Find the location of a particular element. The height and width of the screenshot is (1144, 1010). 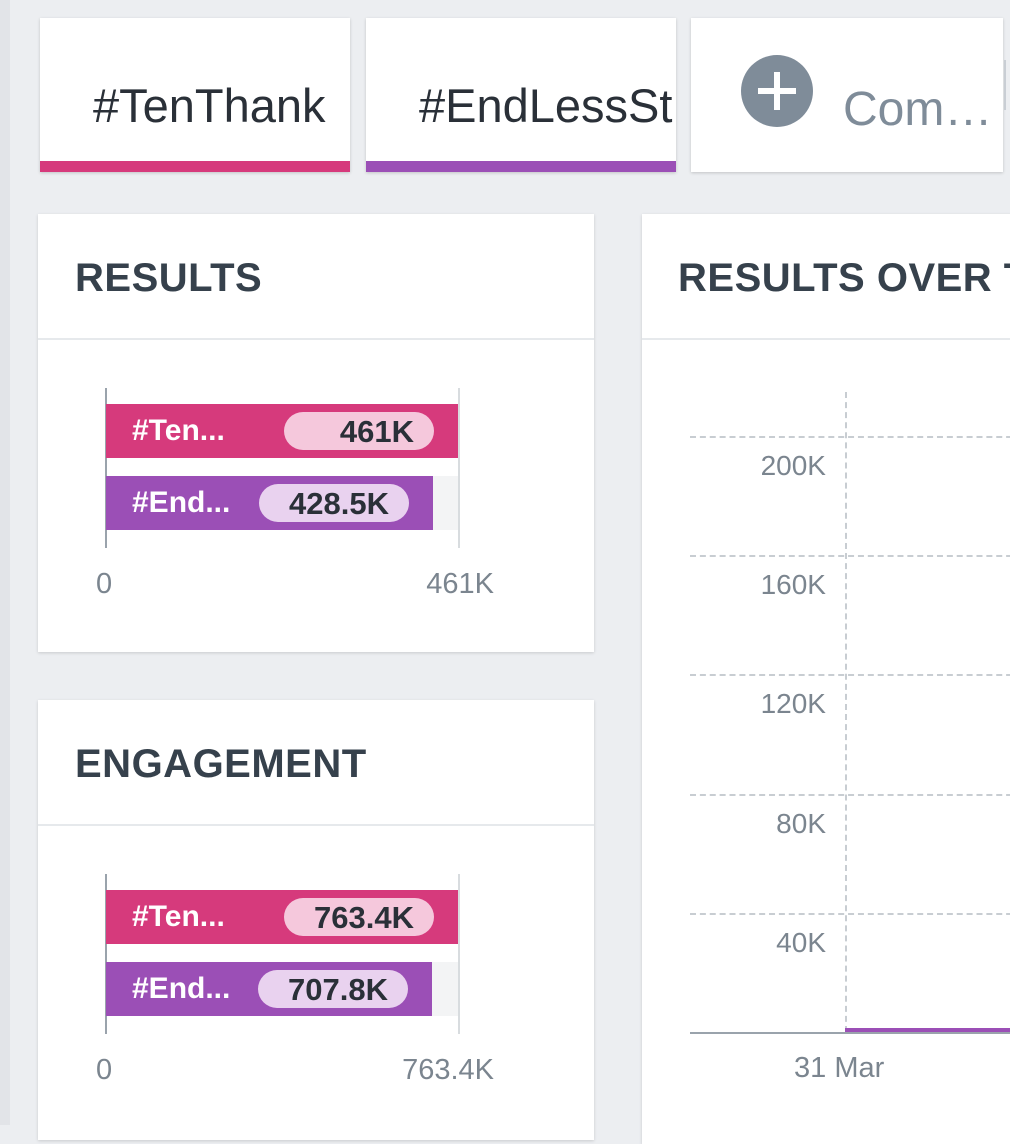

tab-label: #TenThank is located at coordinates (209, 105).